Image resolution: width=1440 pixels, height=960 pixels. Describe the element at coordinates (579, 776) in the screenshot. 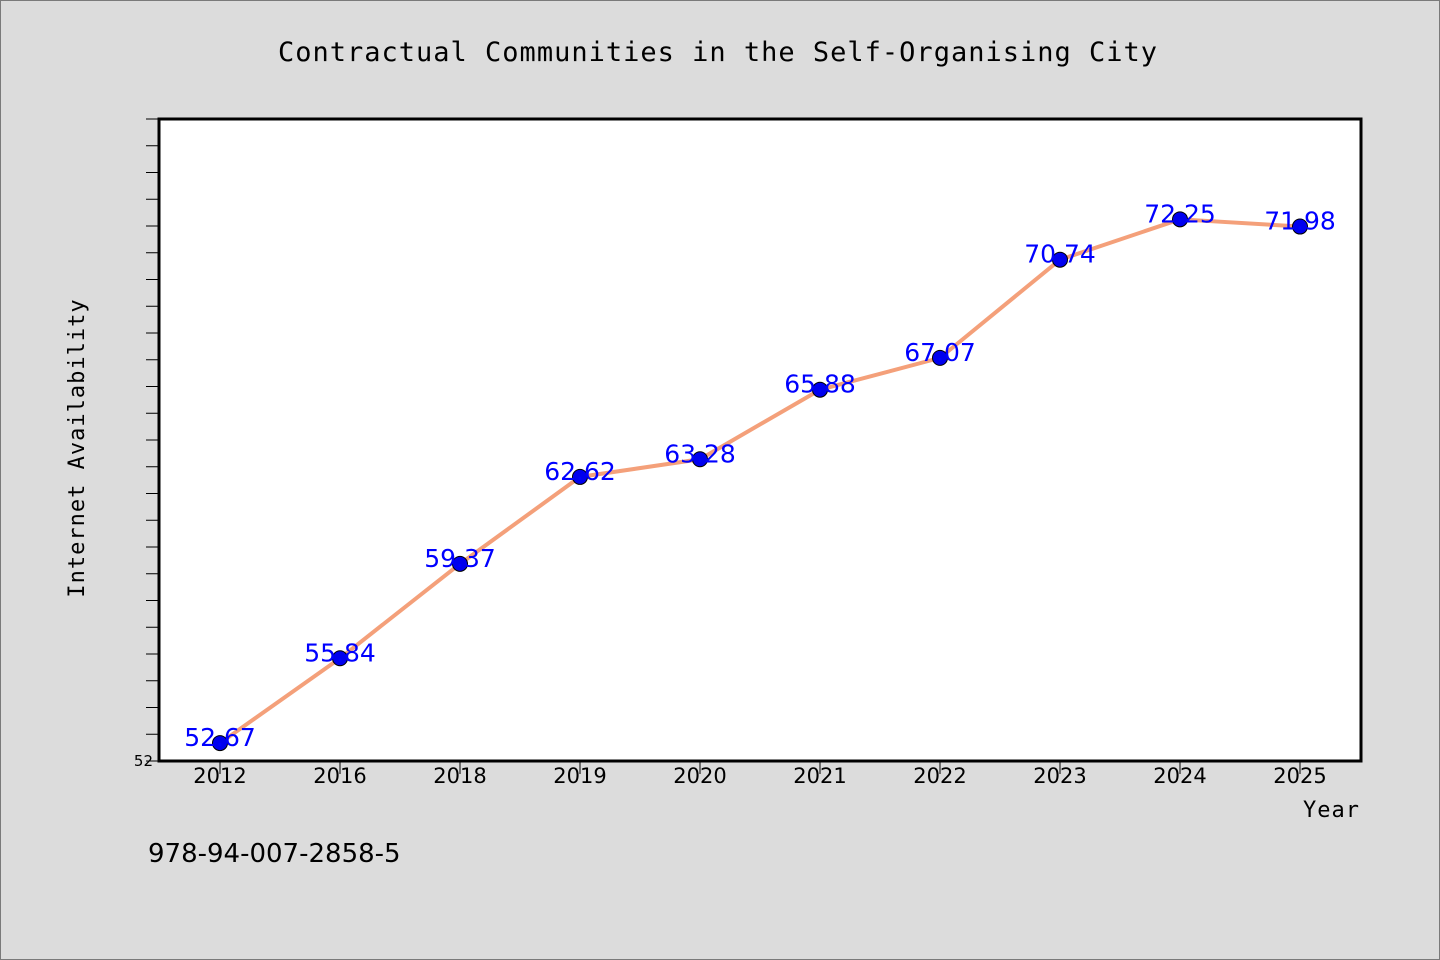

I see `x-tick-label: 2019` at that location.